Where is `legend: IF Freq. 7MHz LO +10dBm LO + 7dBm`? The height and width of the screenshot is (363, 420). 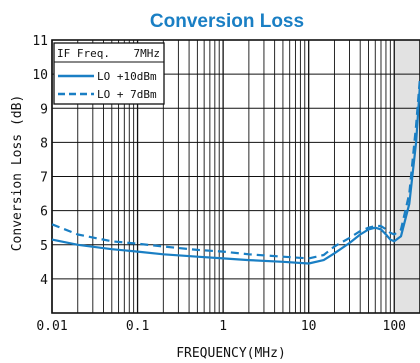
legend: IF Freq. 7MHz LO +10dBm LO + 7dBm is located at coordinates (109, 73).